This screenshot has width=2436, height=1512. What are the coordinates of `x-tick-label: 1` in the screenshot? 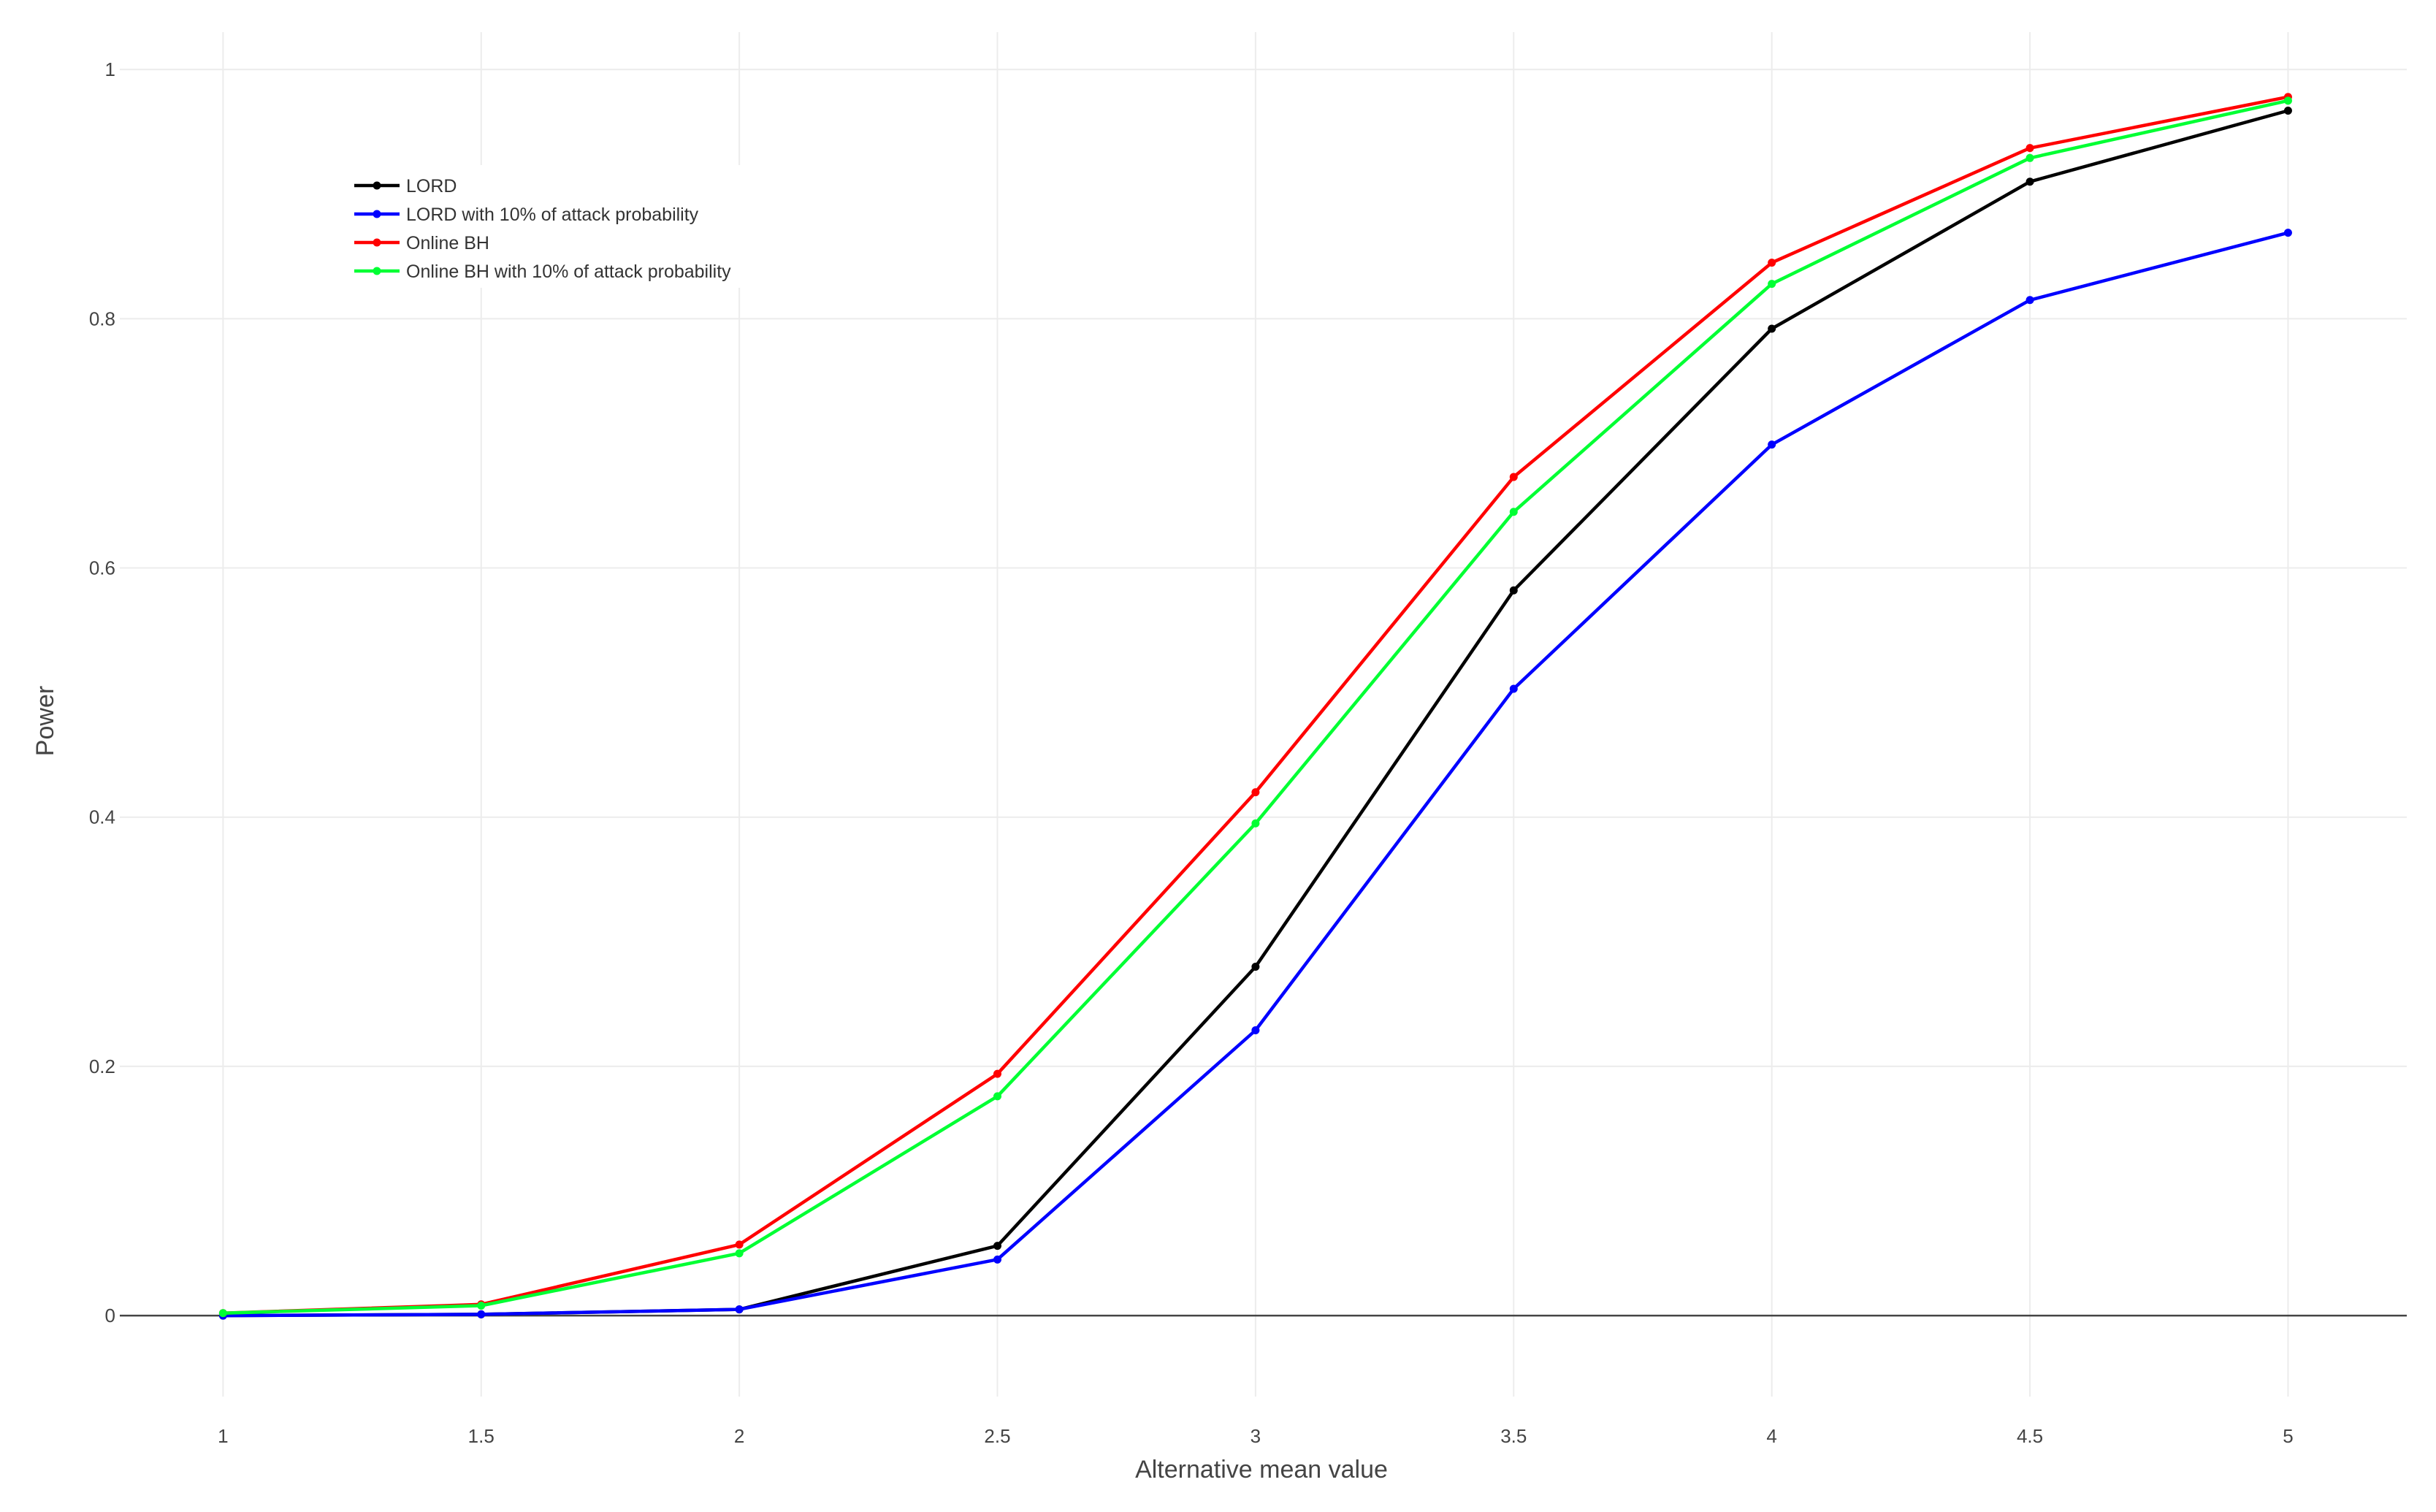 It's located at (223, 1436).